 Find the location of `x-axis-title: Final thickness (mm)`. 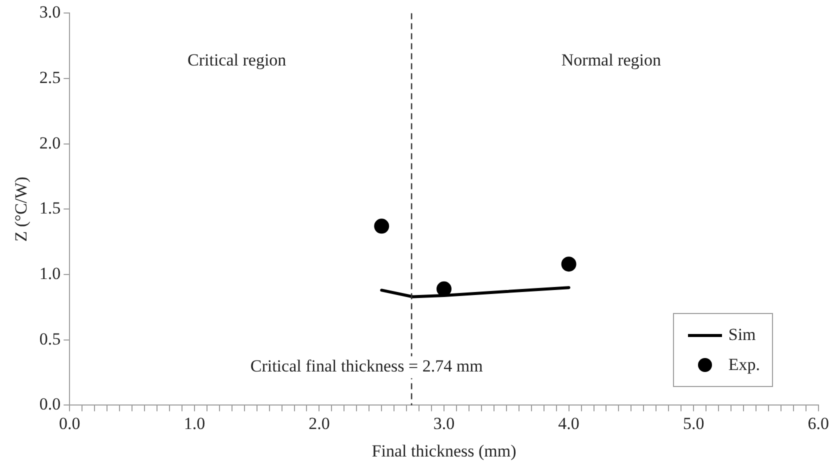

x-axis-title: Final thickness (mm) is located at coordinates (444, 450).